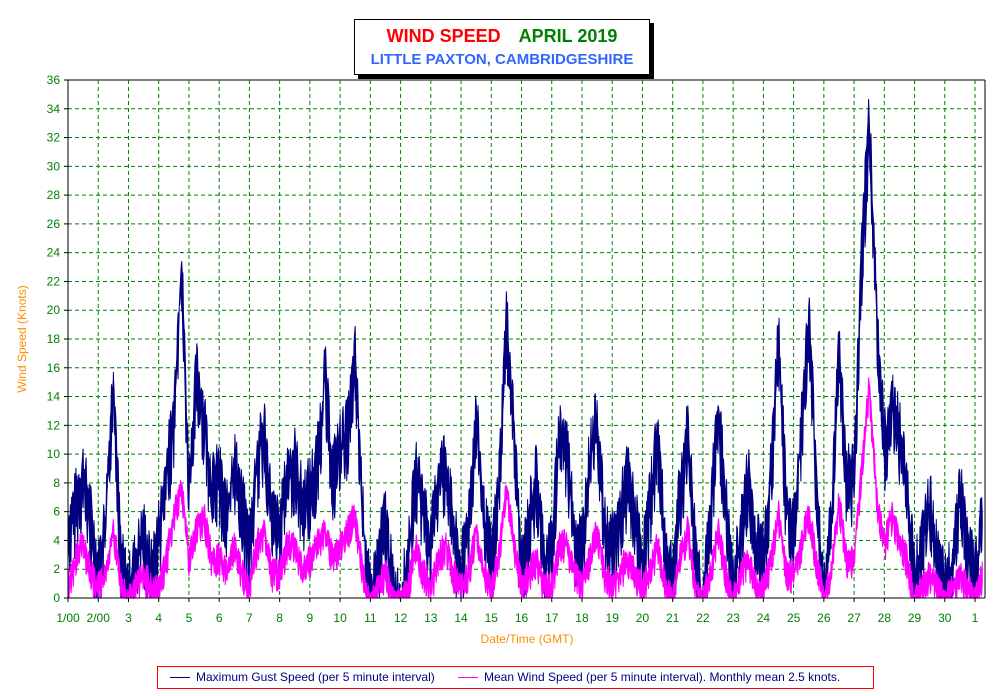 This screenshot has height=696, width=1005. I want to click on x-tick-label: 15, so click(492, 618).